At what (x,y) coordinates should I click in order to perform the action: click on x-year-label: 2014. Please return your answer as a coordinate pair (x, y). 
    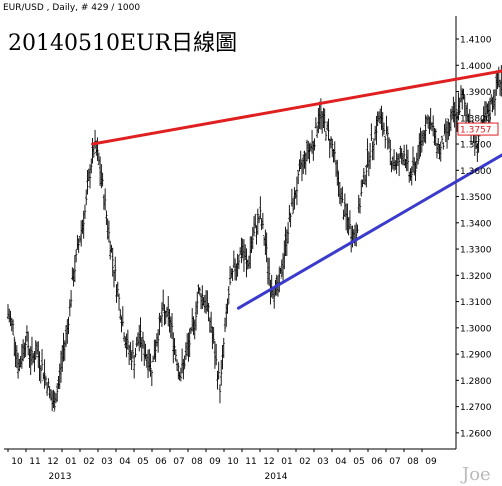
    Looking at the image, I should click on (276, 477).